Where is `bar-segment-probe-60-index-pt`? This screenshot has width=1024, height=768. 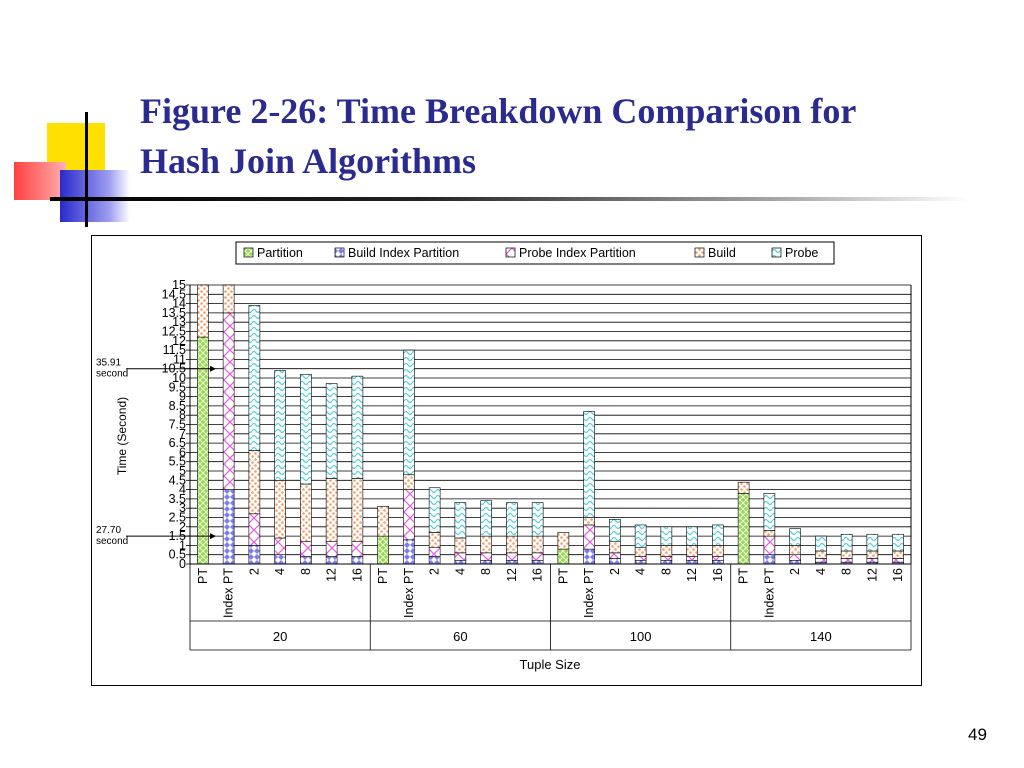
bar-segment-probe-60-index-pt is located at coordinates (409, 412).